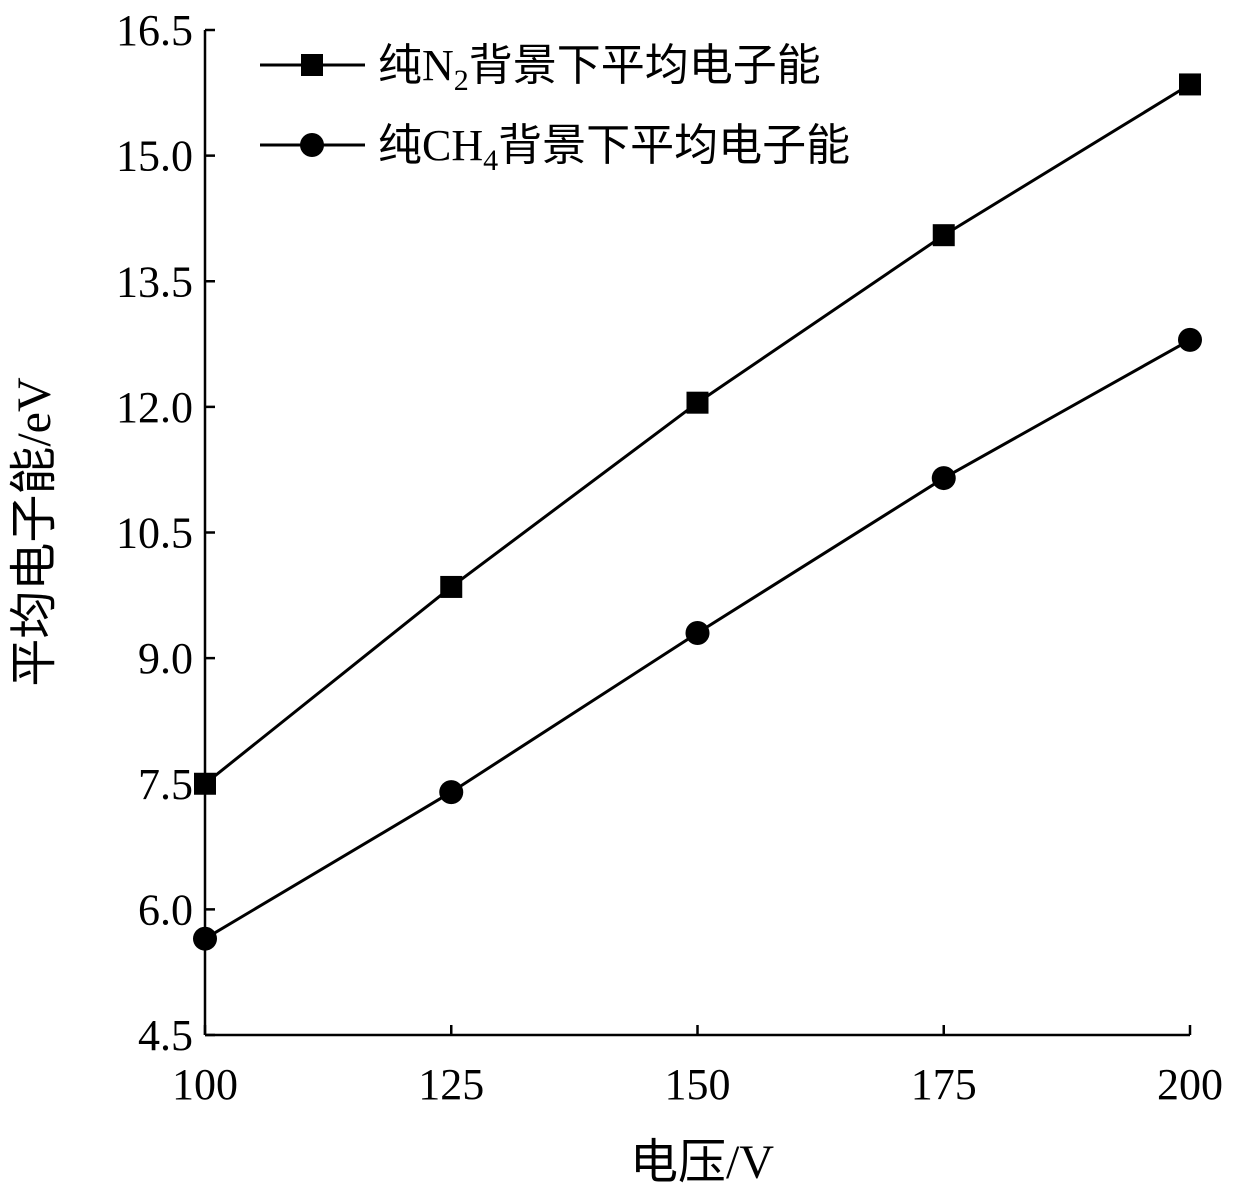 The image size is (1236, 1202). What do you see at coordinates (702, 1162) in the screenshot?
I see `x-axis-title: 电压/V` at bounding box center [702, 1162].